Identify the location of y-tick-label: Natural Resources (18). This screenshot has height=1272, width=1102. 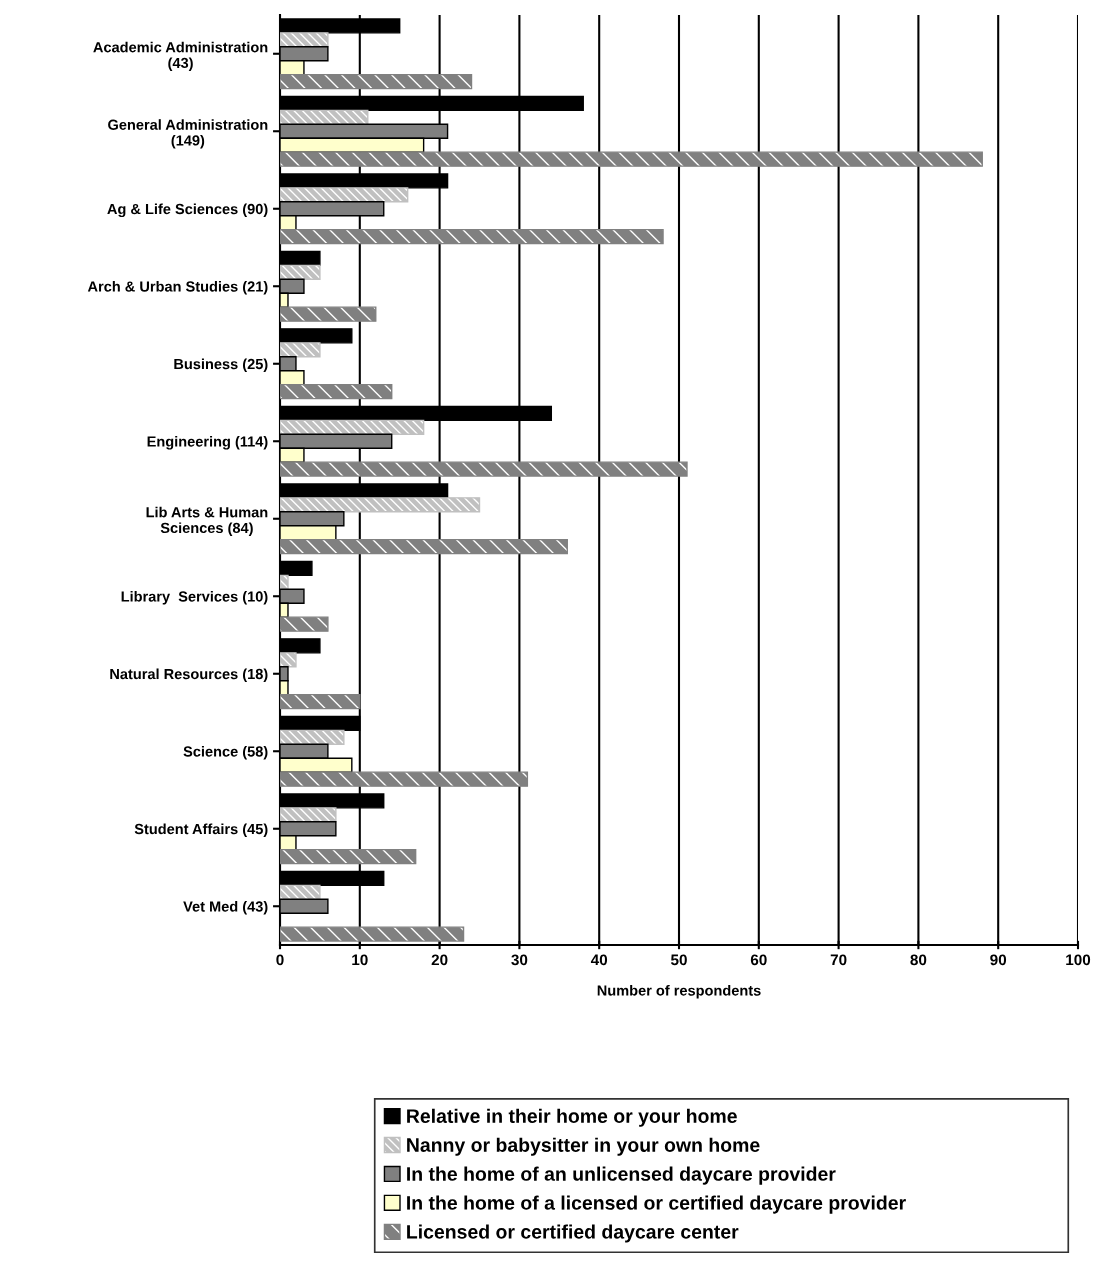
(189, 675).